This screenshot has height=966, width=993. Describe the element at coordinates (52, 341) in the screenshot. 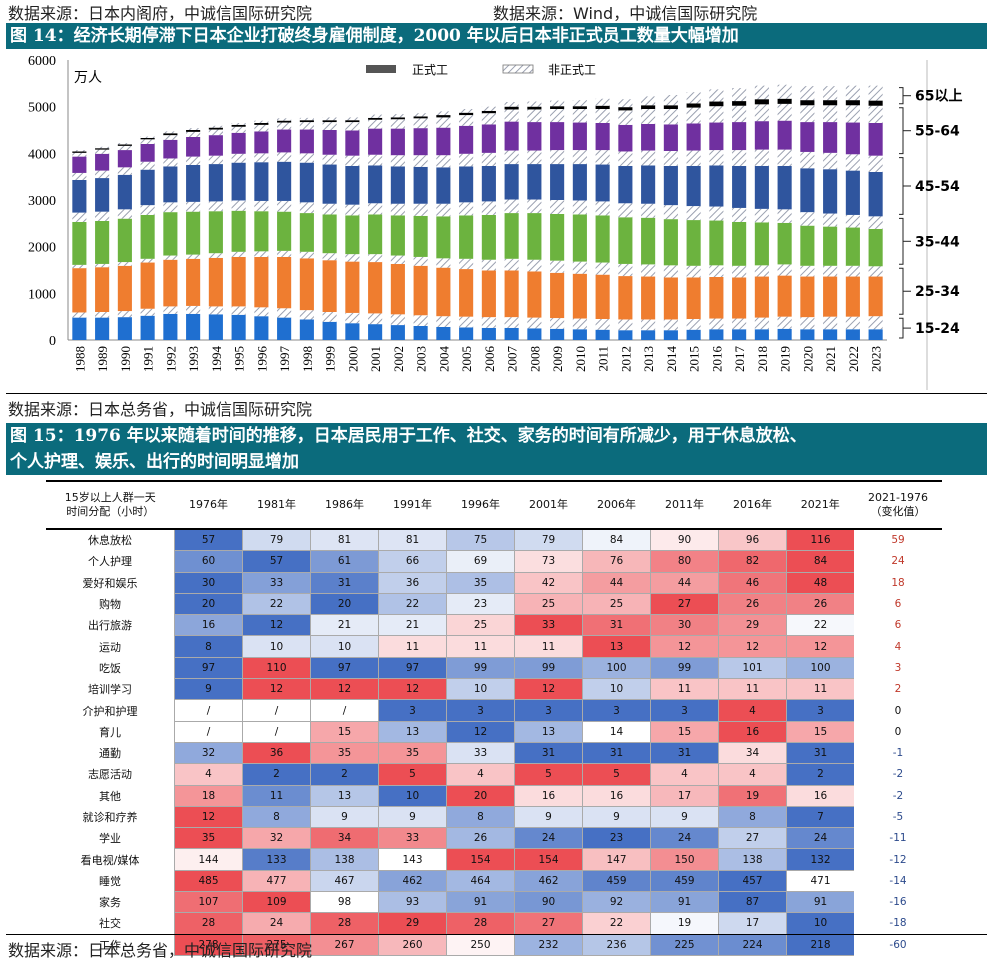

I see `y-tick-label: 0` at that location.